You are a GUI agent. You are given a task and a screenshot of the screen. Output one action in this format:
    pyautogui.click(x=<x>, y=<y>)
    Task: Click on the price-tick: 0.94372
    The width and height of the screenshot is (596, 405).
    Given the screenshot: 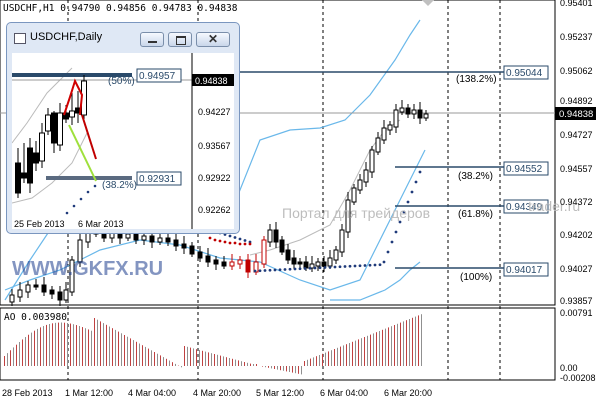 What is the action you would take?
    pyautogui.click(x=576, y=202)
    